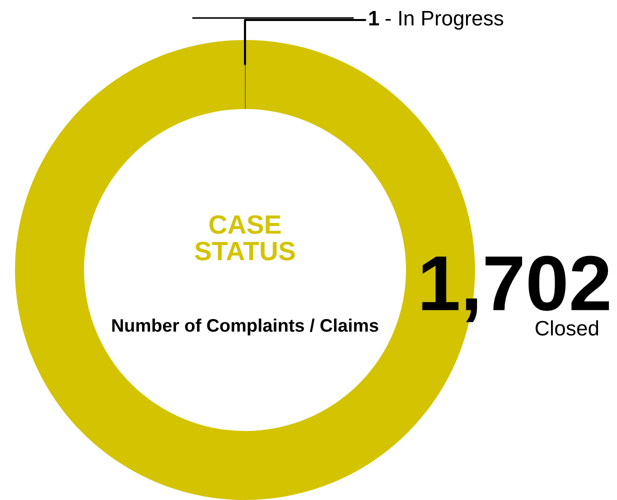 This screenshot has width=617, height=500. I want to click on text: Number of Complaints / Claims, so click(245, 327).